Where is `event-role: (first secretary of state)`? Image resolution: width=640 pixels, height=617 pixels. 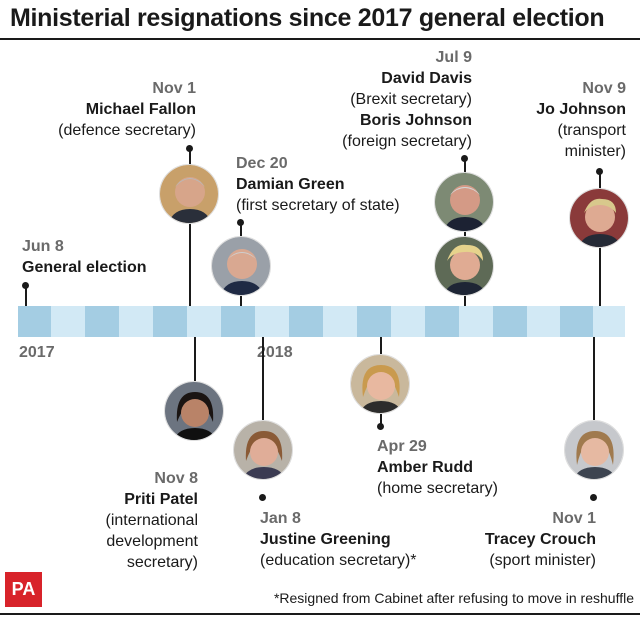 event-role: (first secretary of state) is located at coordinates (318, 205).